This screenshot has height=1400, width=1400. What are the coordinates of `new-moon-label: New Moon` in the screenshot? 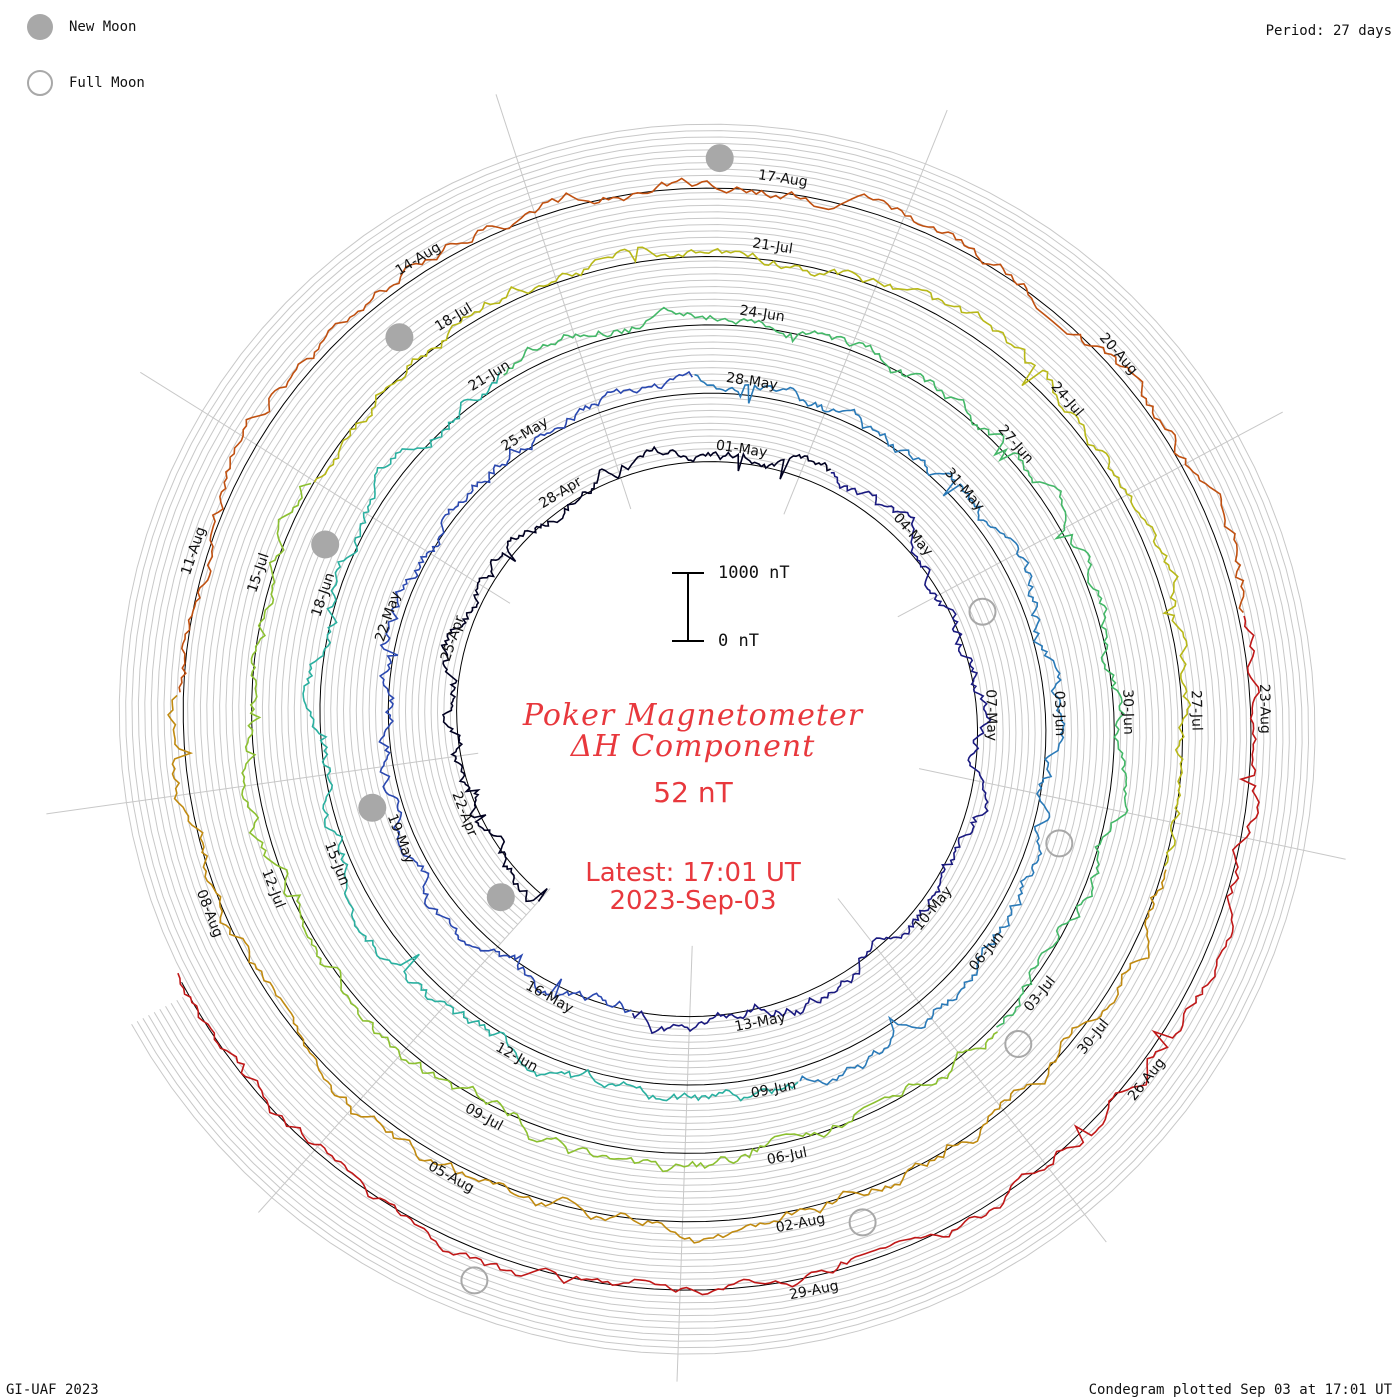 It's located at (103, 27).